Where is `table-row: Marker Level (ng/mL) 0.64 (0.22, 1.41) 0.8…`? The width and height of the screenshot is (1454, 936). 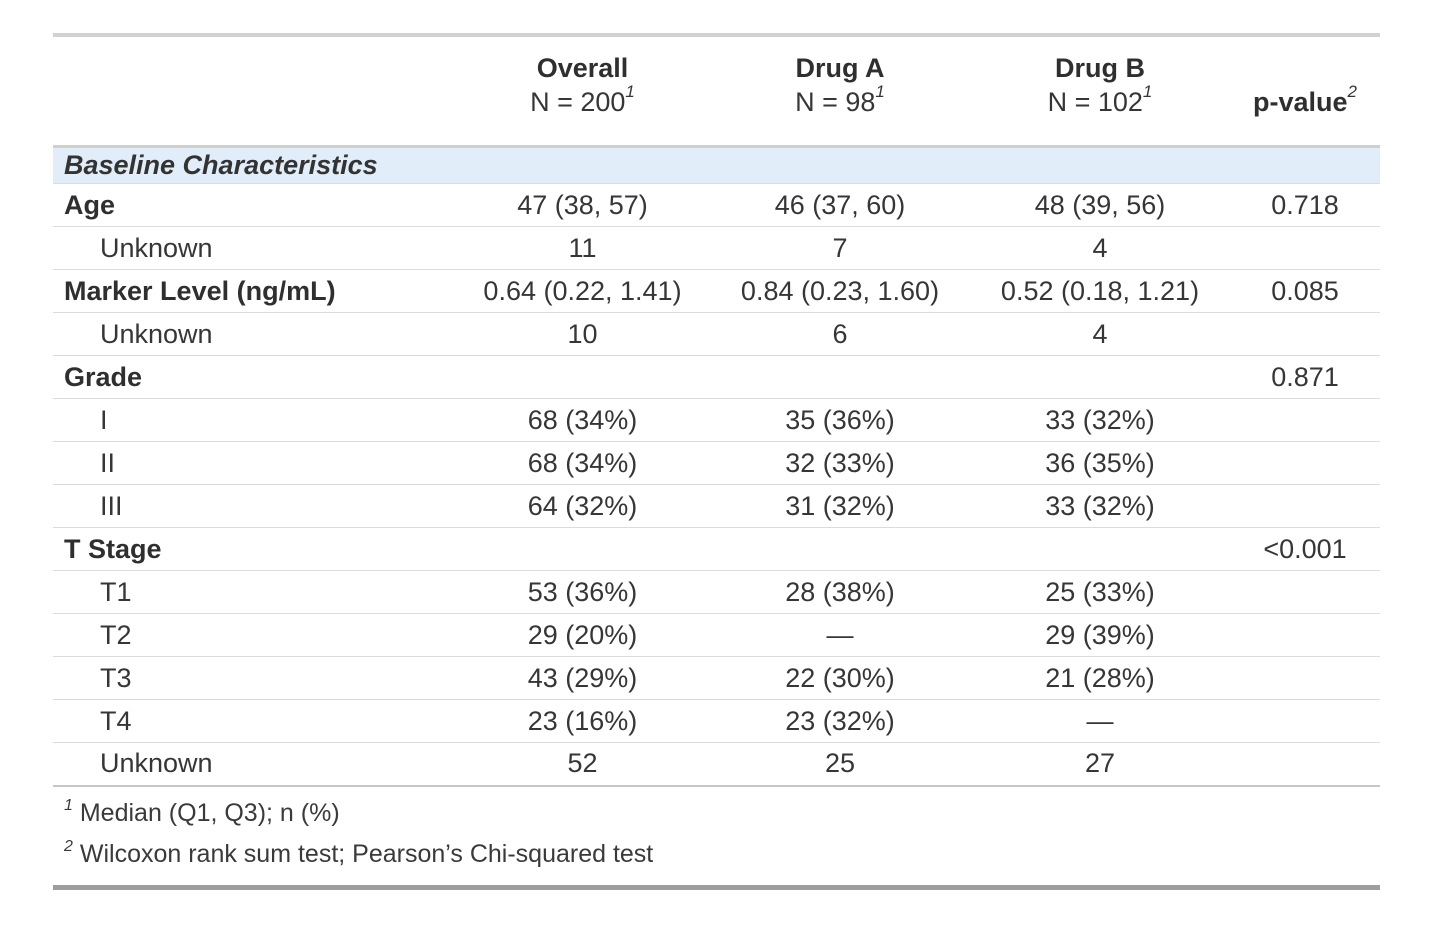 table-row: Marker Level (ng/mL) 0.64 (0.22, 1.41) 0.8… is located at coordinates (716, 291).